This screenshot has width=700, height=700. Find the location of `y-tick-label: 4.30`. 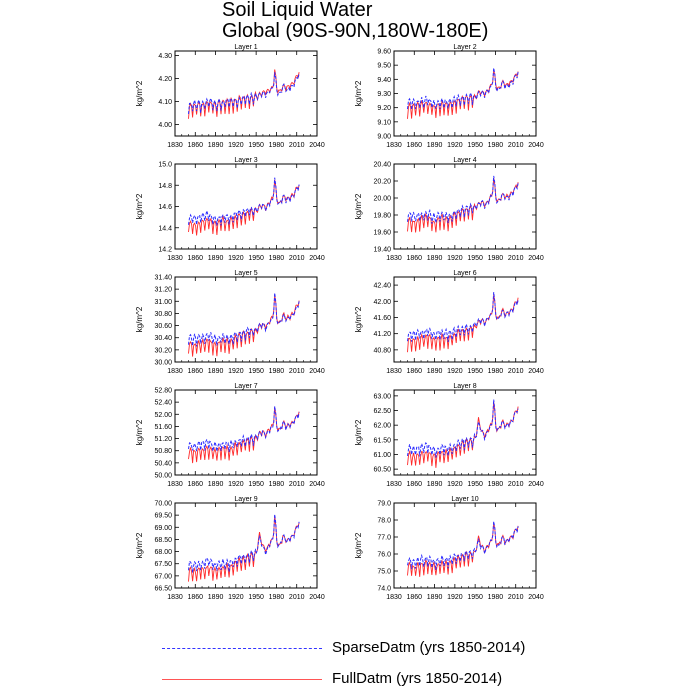

y-tick-label: 4.30 is located at coordinates (165, 56).